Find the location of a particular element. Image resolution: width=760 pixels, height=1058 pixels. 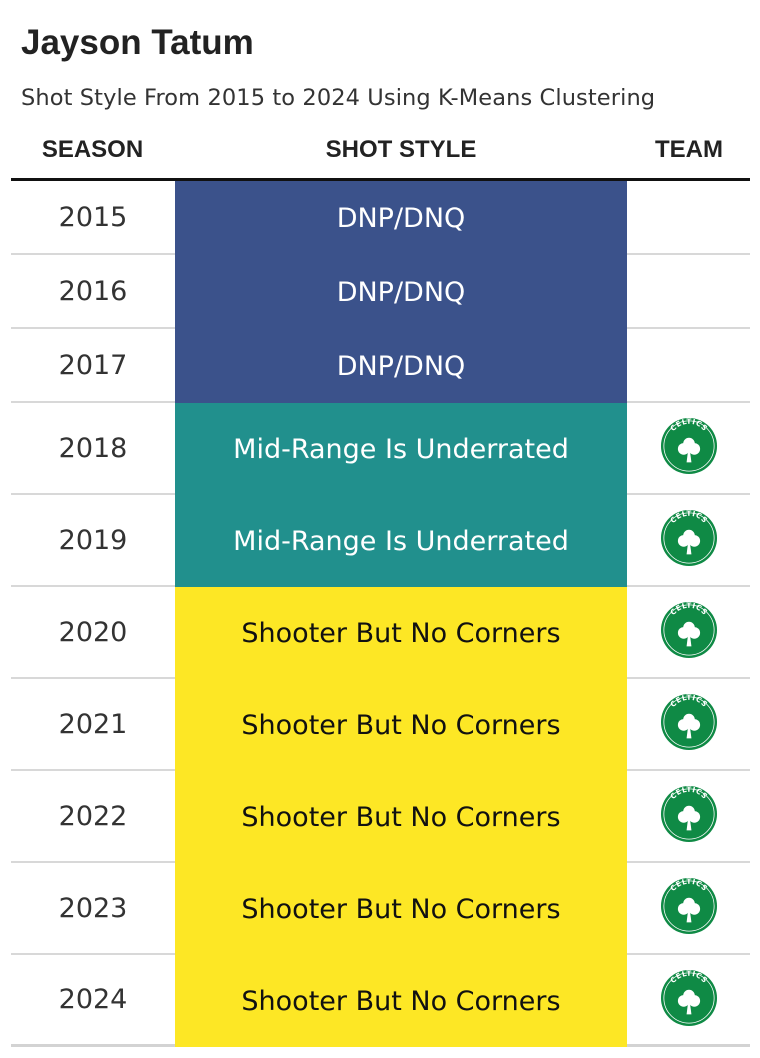

column-header-shot-style: SHOT STYLE is located at coordinates (401, 149).